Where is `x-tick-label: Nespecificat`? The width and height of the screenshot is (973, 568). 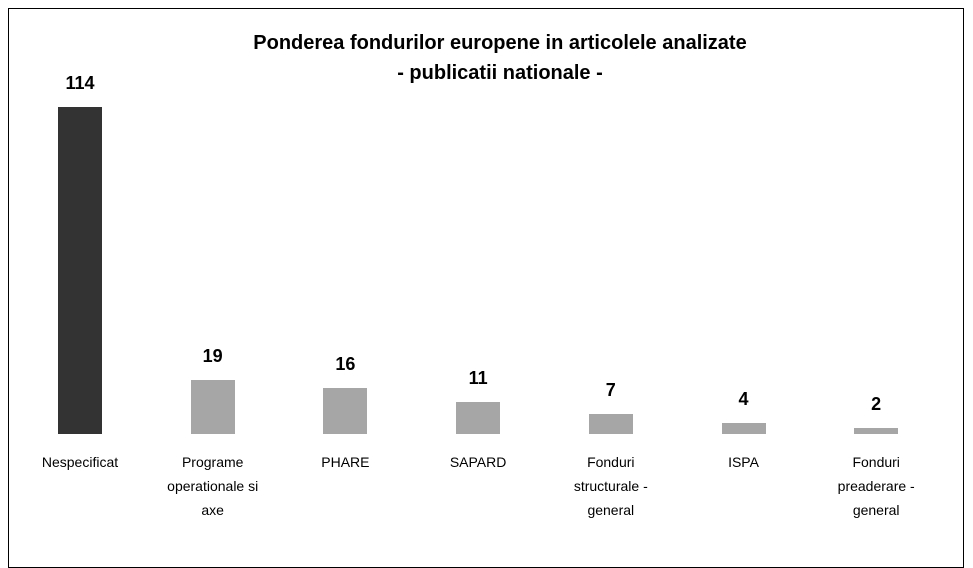 x-tick-label: Nespecificat is located at coordinates (80, 462).